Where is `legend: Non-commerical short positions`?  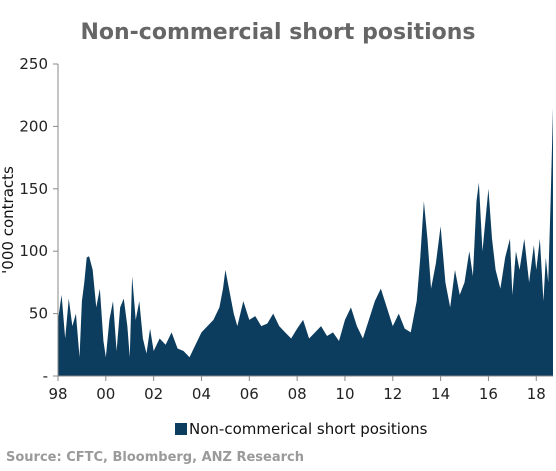 legend: Non-commerical short positions is located at coordinates (301, 429).